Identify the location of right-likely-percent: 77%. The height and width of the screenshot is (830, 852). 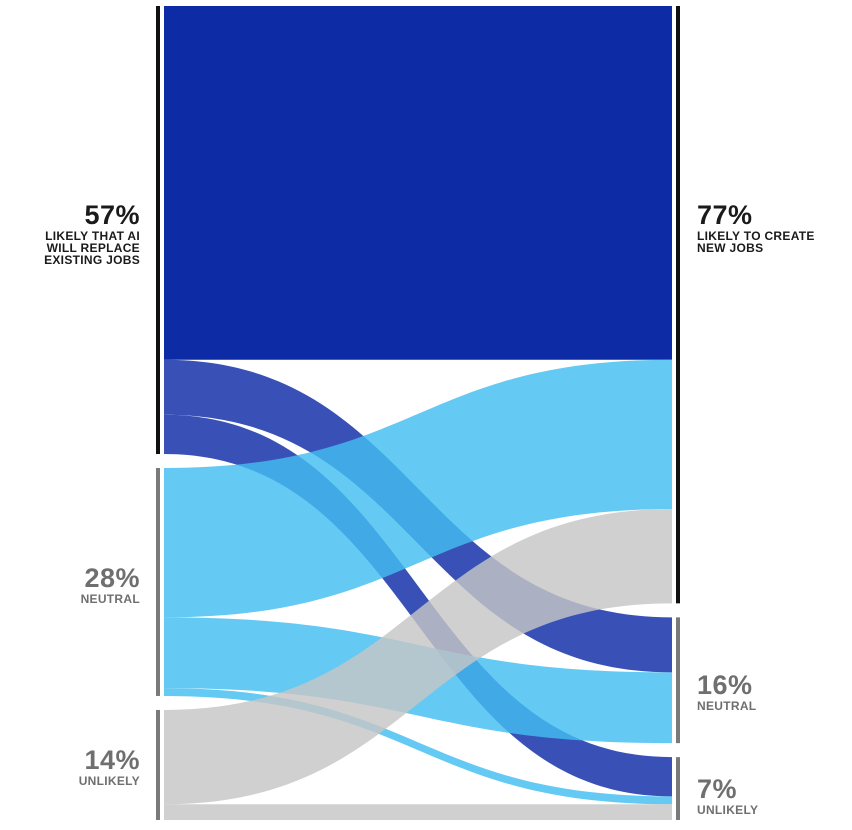
(725, 215).